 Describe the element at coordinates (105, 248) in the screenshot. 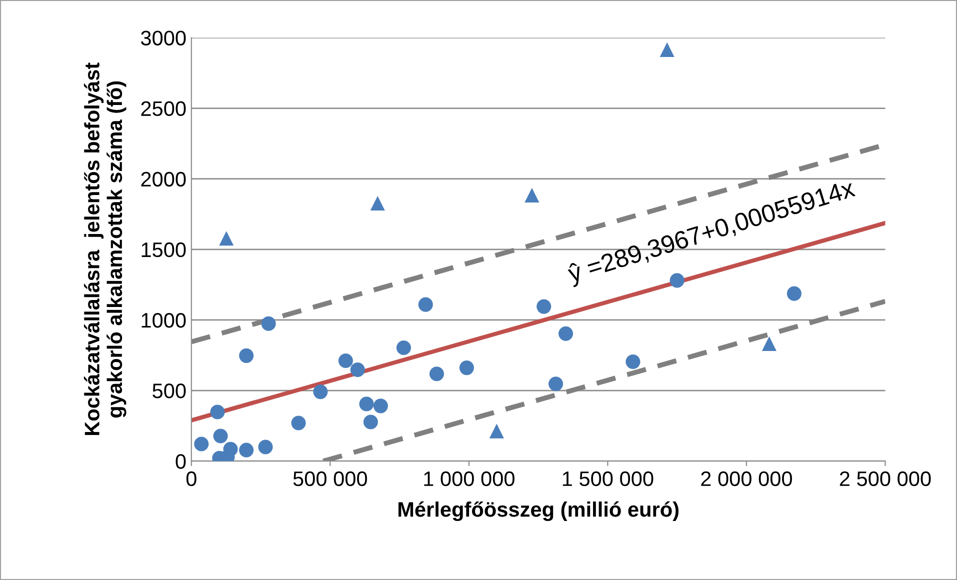

I see `y-axis-title: Kockázatvállalásra jelentős befolyást gyakorló alkalamzottak száma (fő)` at that location.